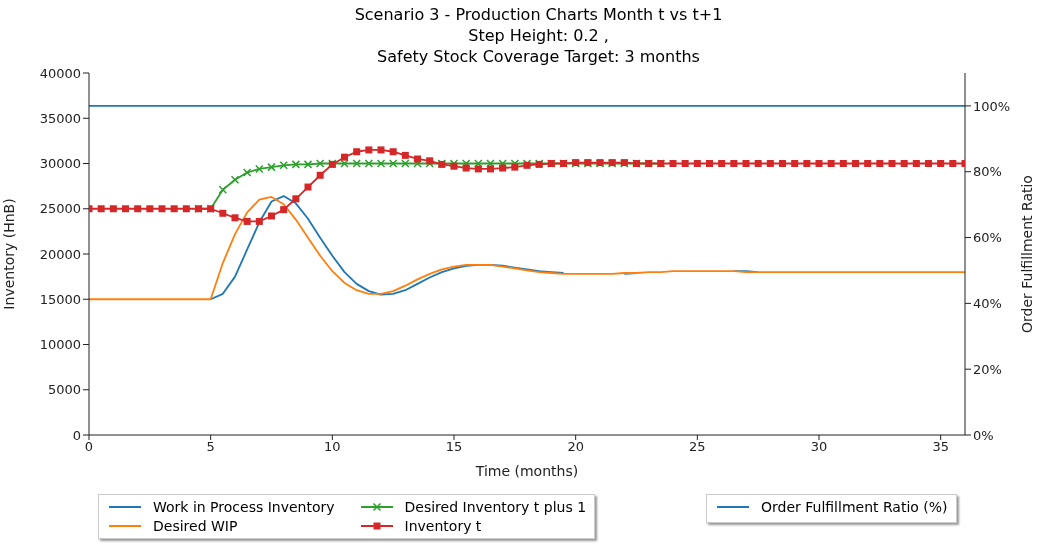 This screenshot has height=546, width=1037. I want to click on y-tick-label: 20000, so click(60, 254).